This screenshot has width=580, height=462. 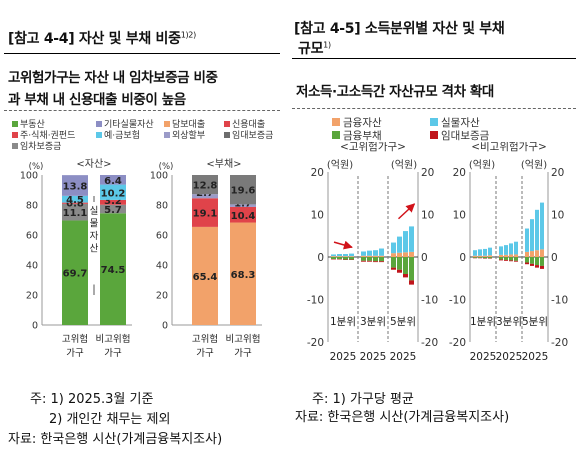 I want to click on data-label: 74.5, so click(x=113, y=270).